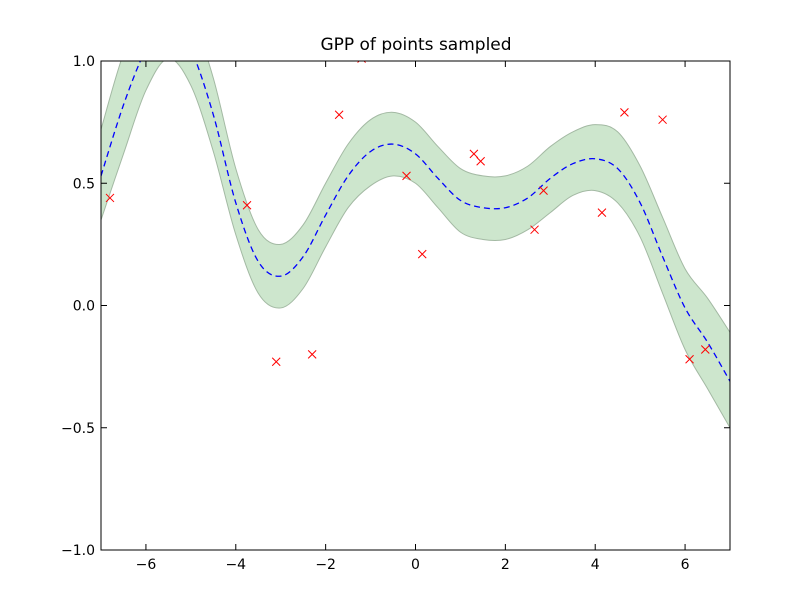 This screenshot has height=612, width=812. What do you see at coordinates (415, 565) in the screenshot?
I see `x-tick-label: 0` at bounding box center [415, 565].